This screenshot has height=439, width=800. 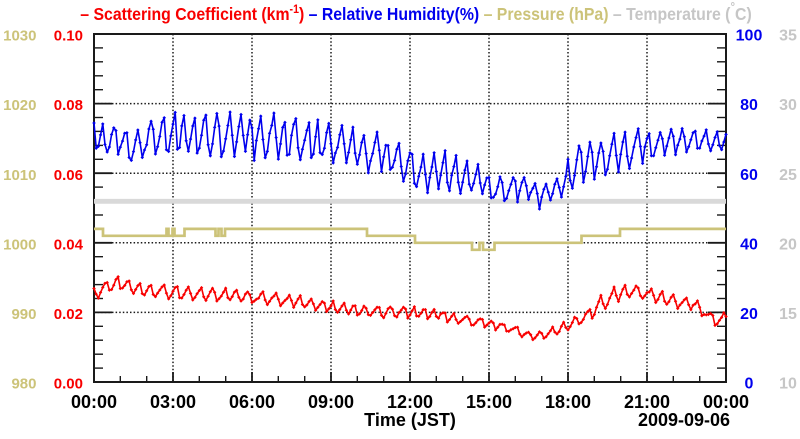 What do you see at coordinates (749, 175) in the screenshot?
I see `svg-text: 60` at bounding box center [749, 175].